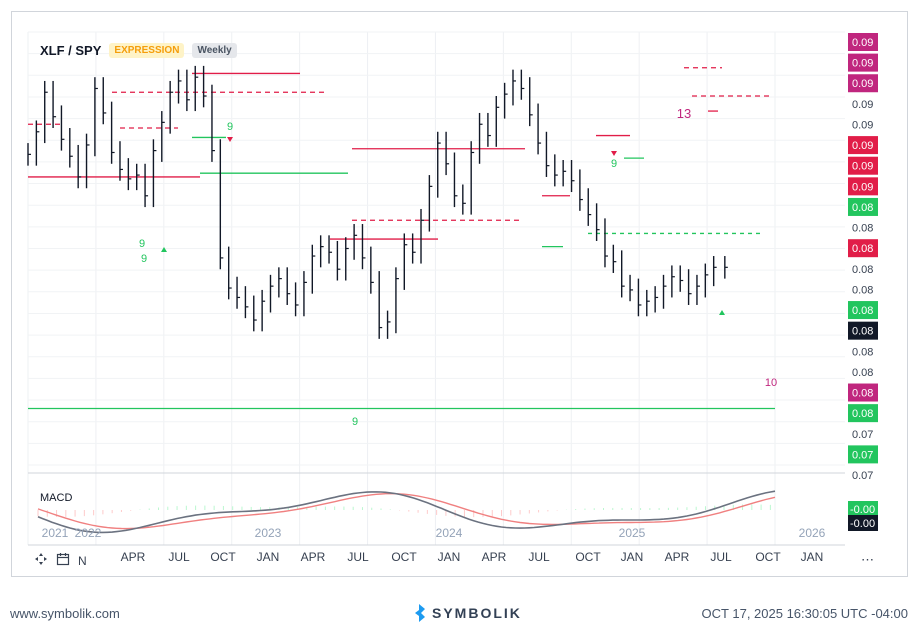 The width and height of the screenshot is (919, 634). I want to click on macd-signal-line, so click(406, 511).